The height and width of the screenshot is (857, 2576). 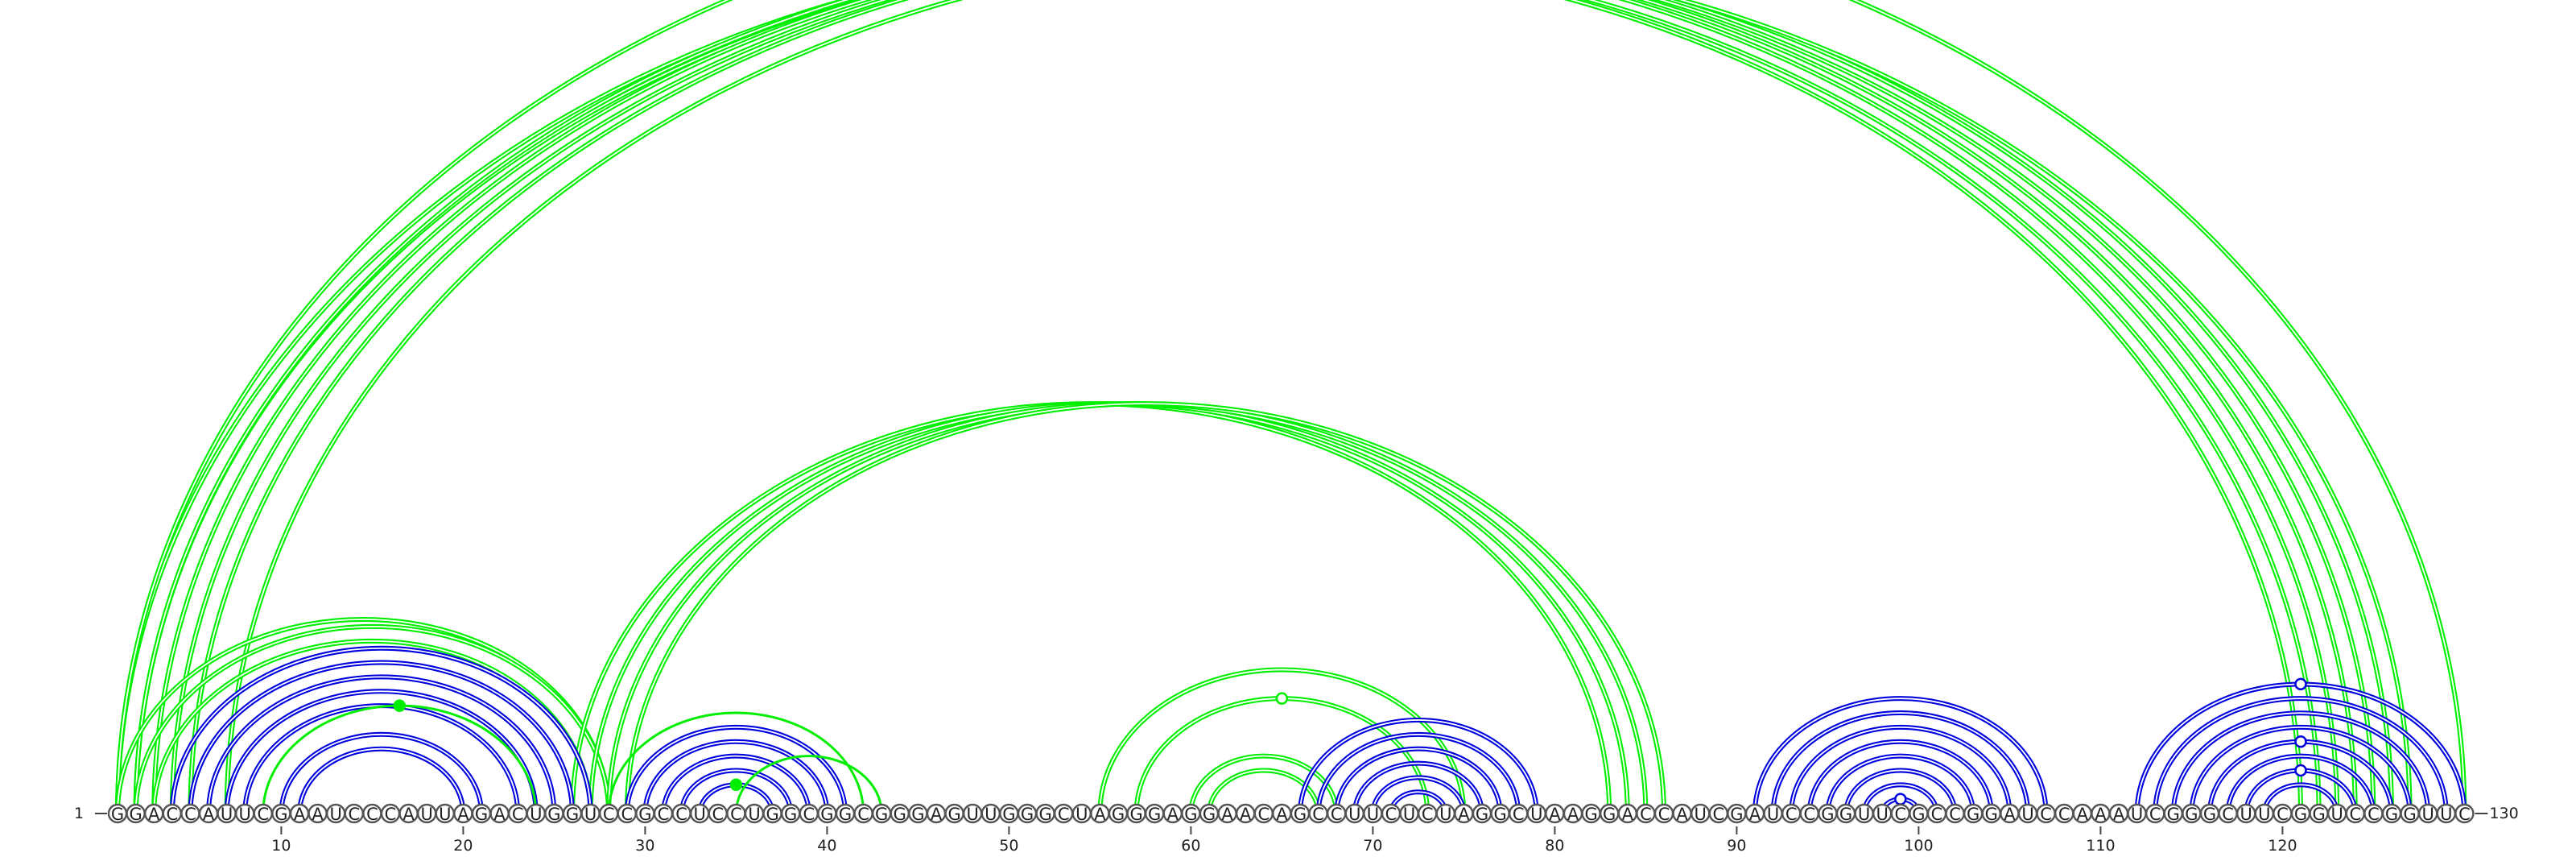 I want to click on tick-label-60: 60, so click(x=1190, y=846).